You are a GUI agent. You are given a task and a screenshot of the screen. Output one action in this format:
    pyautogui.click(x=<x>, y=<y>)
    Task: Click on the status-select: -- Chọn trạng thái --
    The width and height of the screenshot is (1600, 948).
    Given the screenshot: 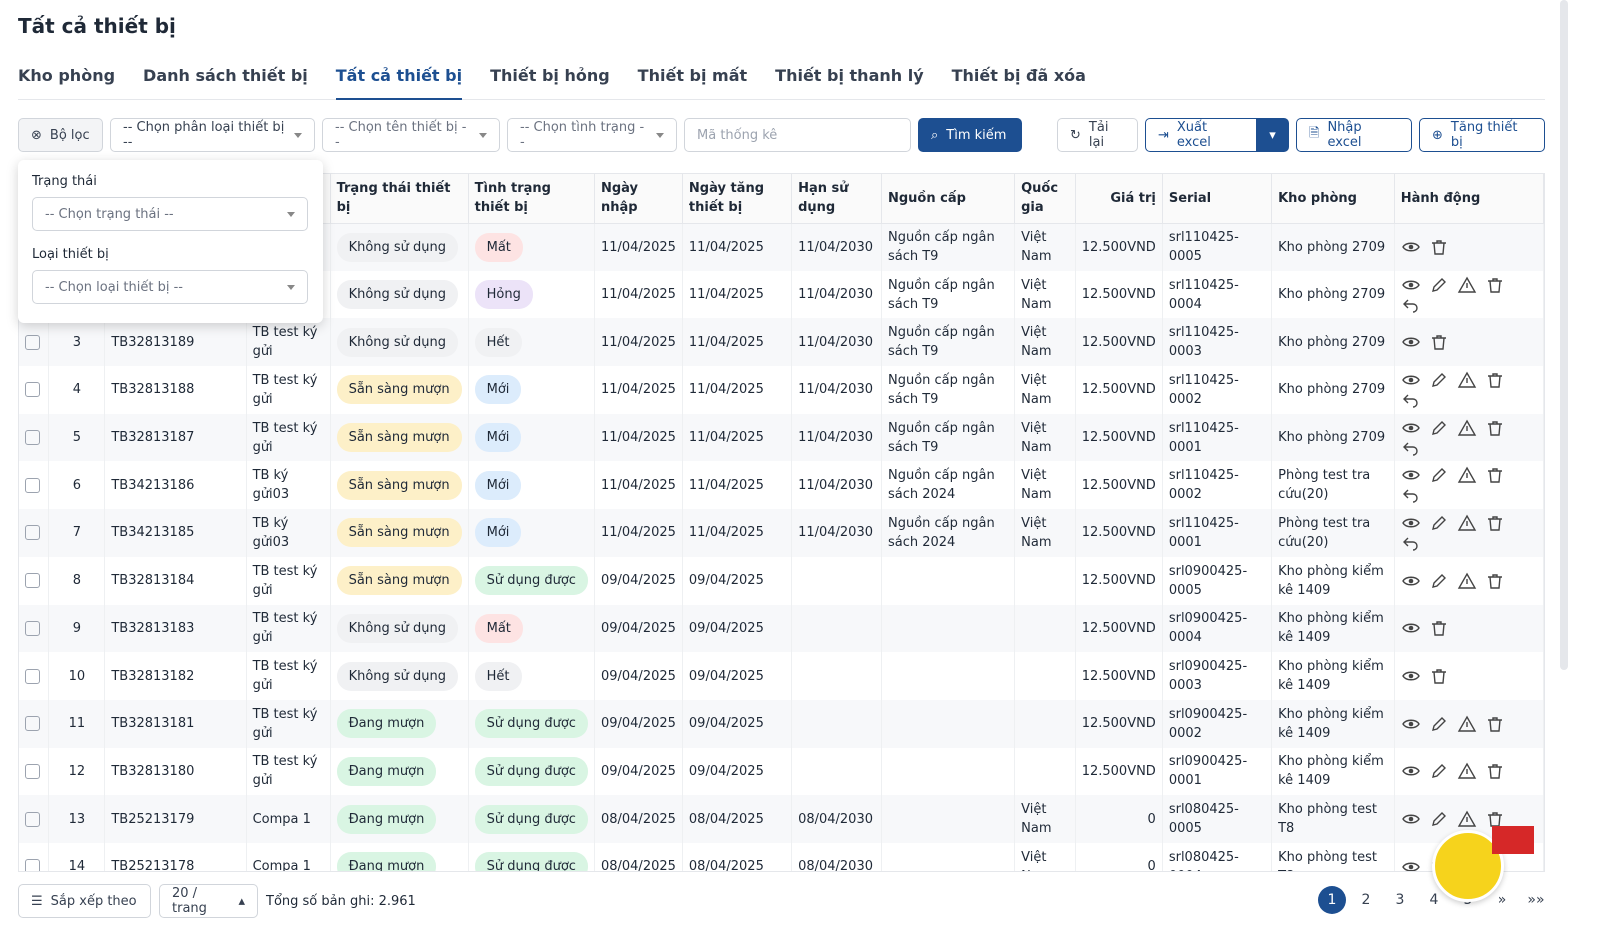 What is the action you would take?
    pyautogui.click(x=170, y=214)
    